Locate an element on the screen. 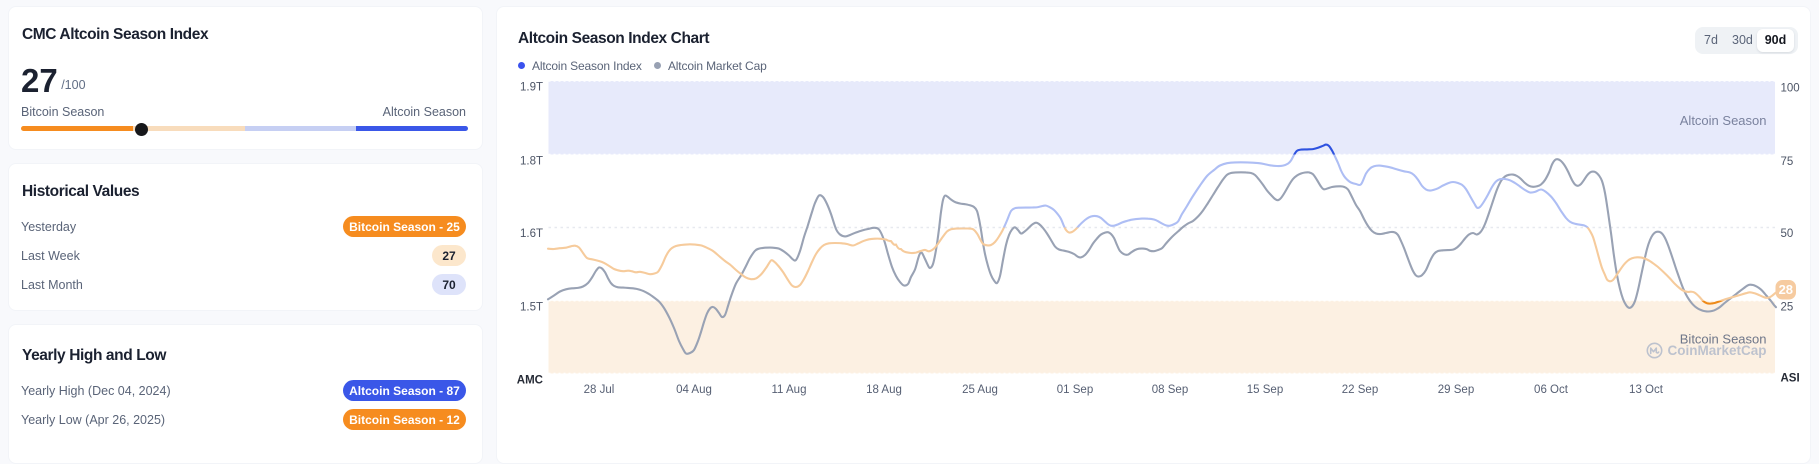 The image size is (1819, 464). svg-text: 08 Sep is located at coordinates (1170, 390).